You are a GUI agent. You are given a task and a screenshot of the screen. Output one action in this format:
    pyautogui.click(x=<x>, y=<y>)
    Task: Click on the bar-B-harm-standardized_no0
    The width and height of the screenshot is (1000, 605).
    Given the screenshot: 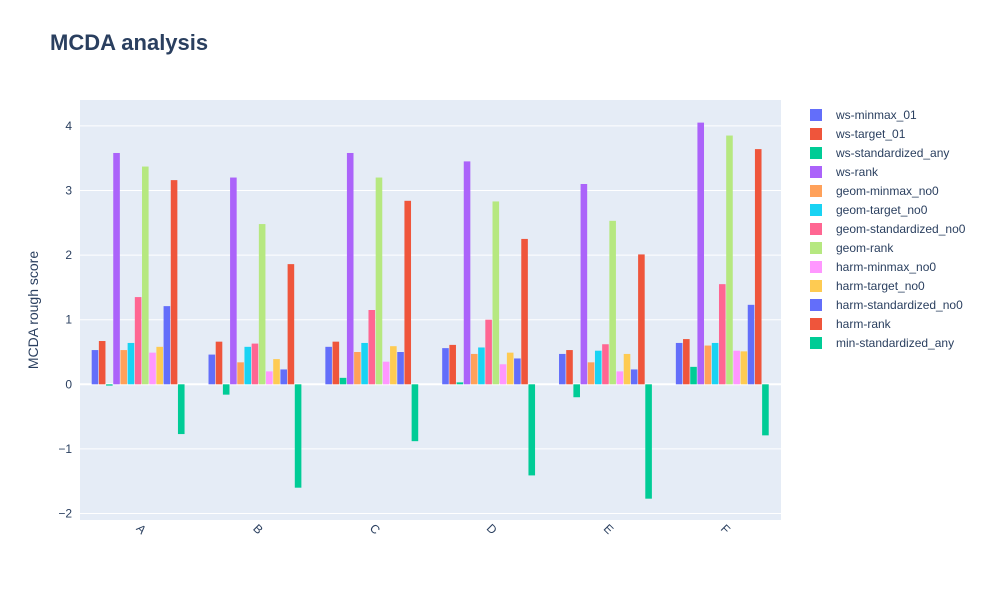 What is the action you would take?
    pyautogui.click(x=284, y=377)
    